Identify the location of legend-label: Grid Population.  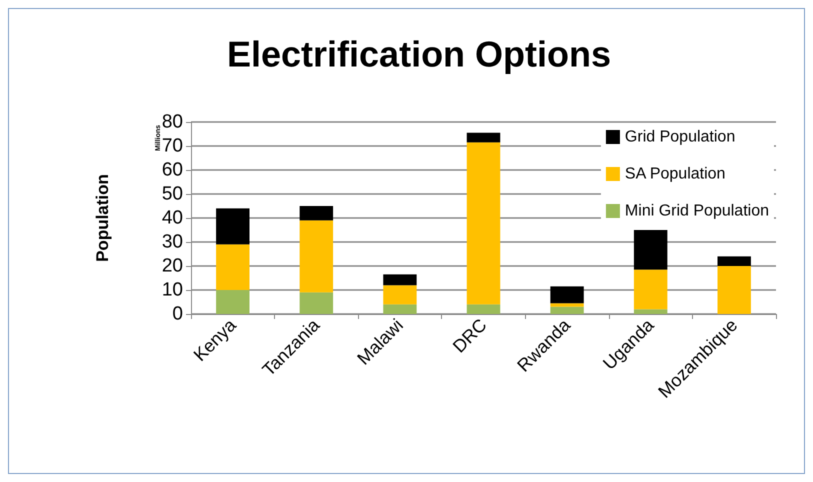
(680, 137).